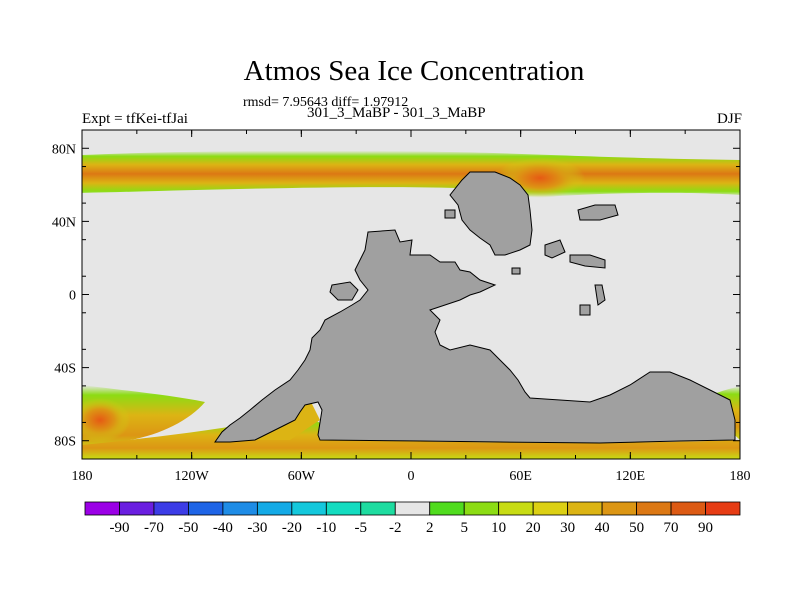  I want to click on colorbar-label: -50, so click(188, 528).